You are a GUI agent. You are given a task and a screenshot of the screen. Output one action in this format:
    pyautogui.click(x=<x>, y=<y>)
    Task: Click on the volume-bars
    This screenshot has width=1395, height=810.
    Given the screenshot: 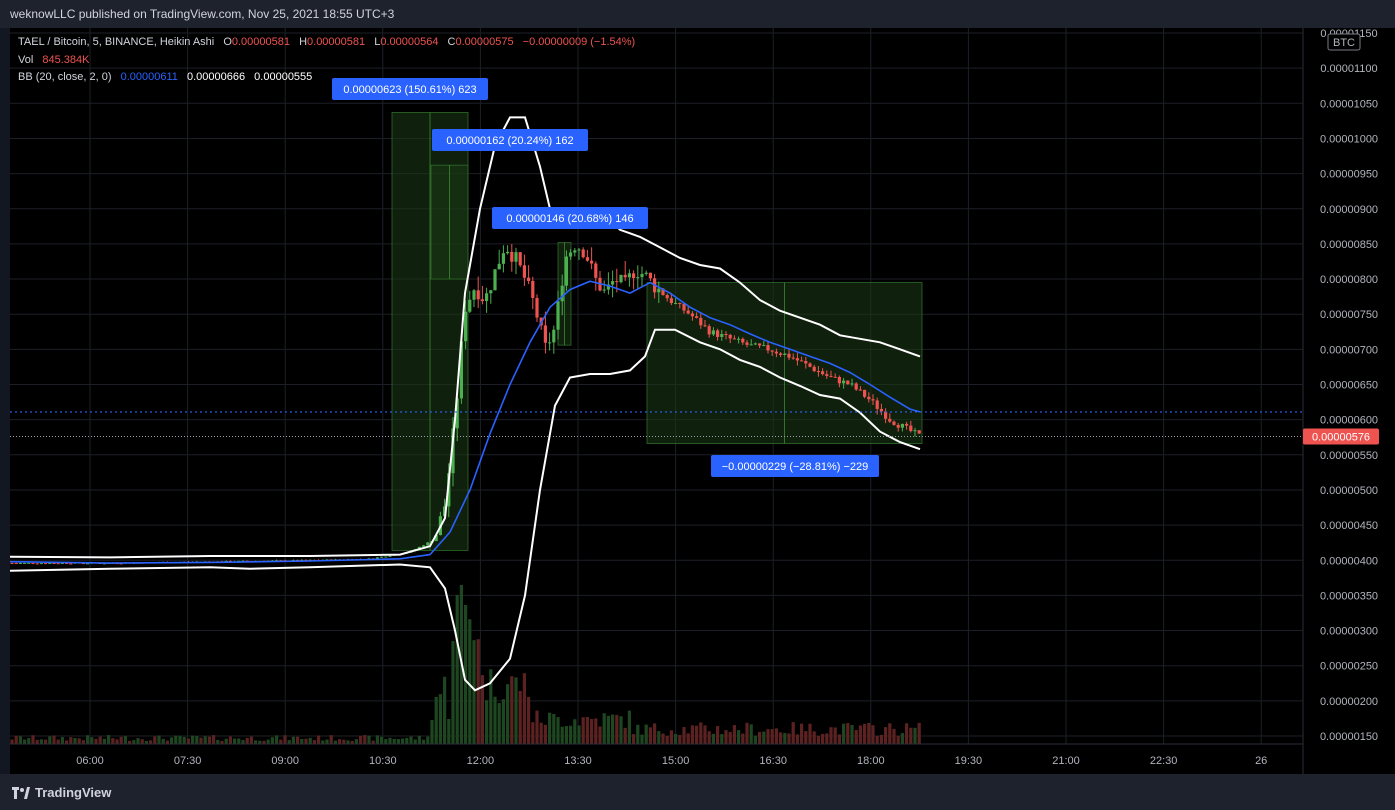 What is the action you would take?
    pyautogui.click(x=465, y=664)
    